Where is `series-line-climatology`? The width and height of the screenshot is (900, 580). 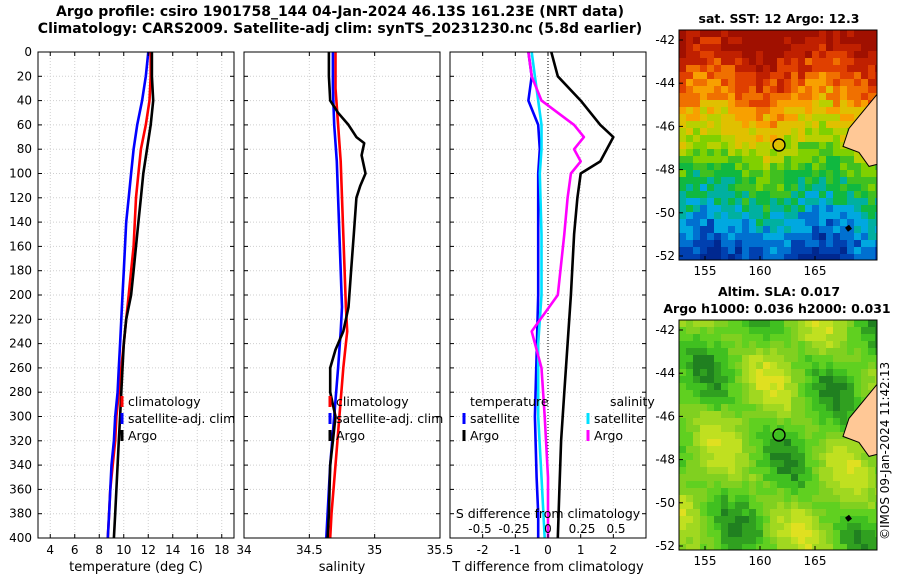
series-line-climatology is located at coordinates (338, 295).